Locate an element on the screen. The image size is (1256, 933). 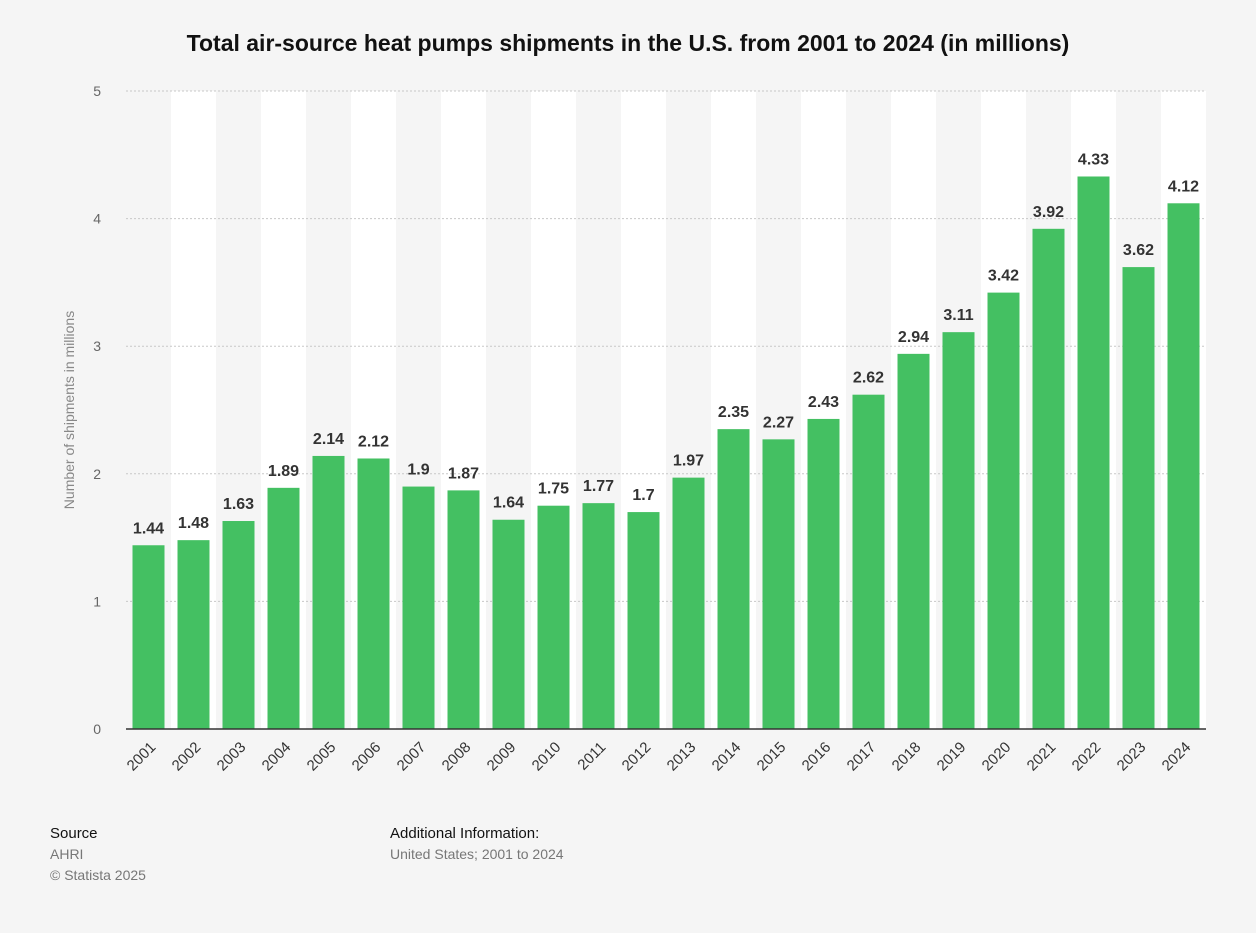
bar-2011 is located at coordinates (598, 616).